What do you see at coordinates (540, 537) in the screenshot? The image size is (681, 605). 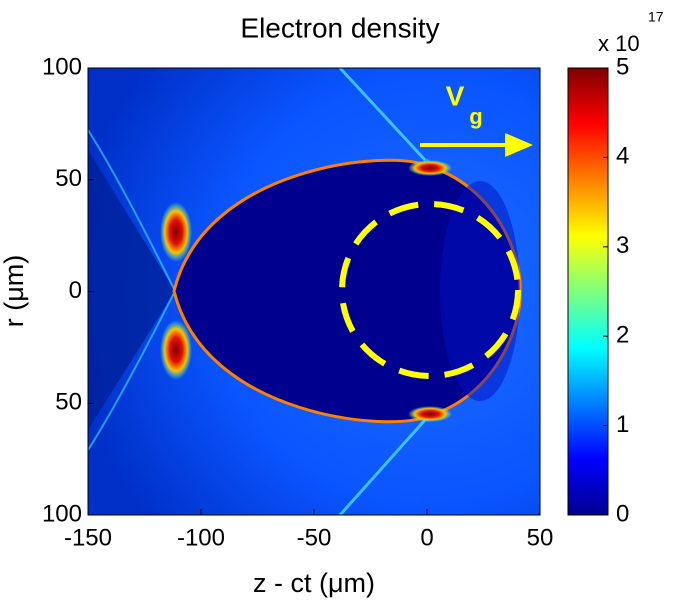 I see `x-tick-label: 50` at bounding box center [540, 537].